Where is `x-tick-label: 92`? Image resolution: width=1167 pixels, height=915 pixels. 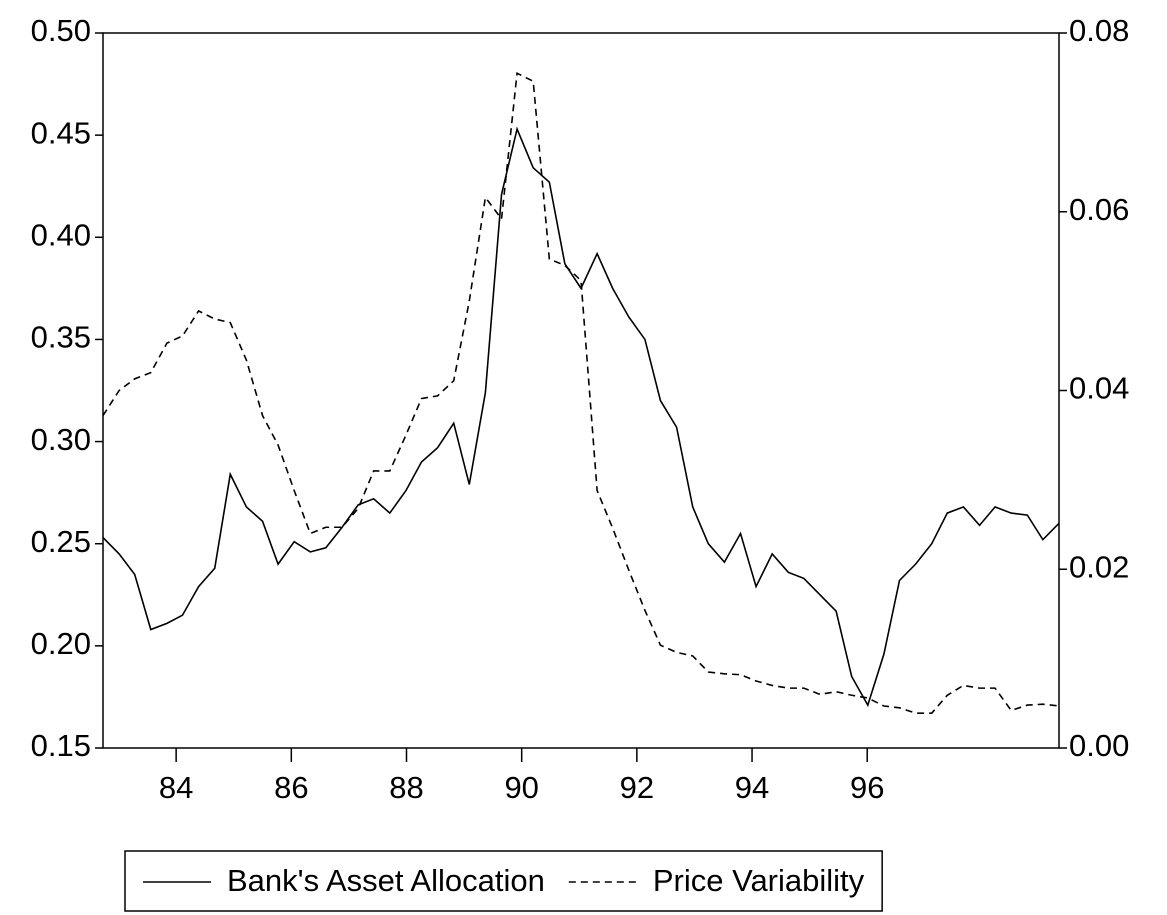 x-tick-label: 92 is located at coordinates (637, 787).